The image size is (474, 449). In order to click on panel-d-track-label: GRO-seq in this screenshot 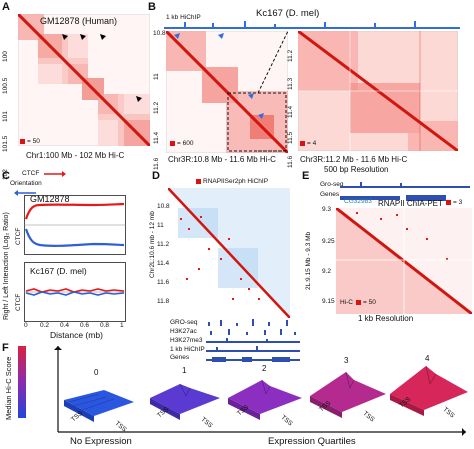, I will do `click(184, 322)`.